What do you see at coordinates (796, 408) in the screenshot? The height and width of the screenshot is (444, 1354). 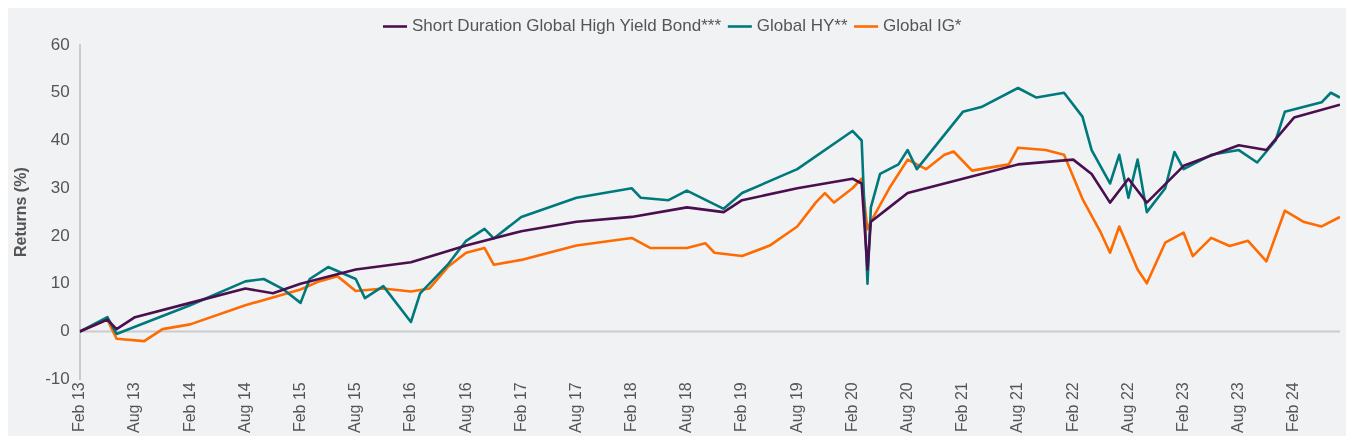 I see `x-tick-label: Aug 19` at bounding box center [796, 408].